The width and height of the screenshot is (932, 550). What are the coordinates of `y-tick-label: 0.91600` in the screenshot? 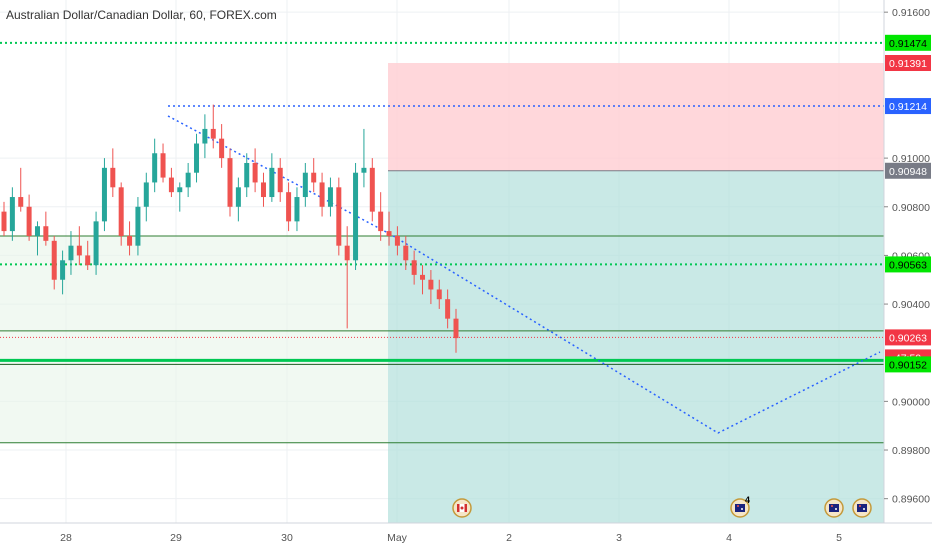 It's located at (911, 13).